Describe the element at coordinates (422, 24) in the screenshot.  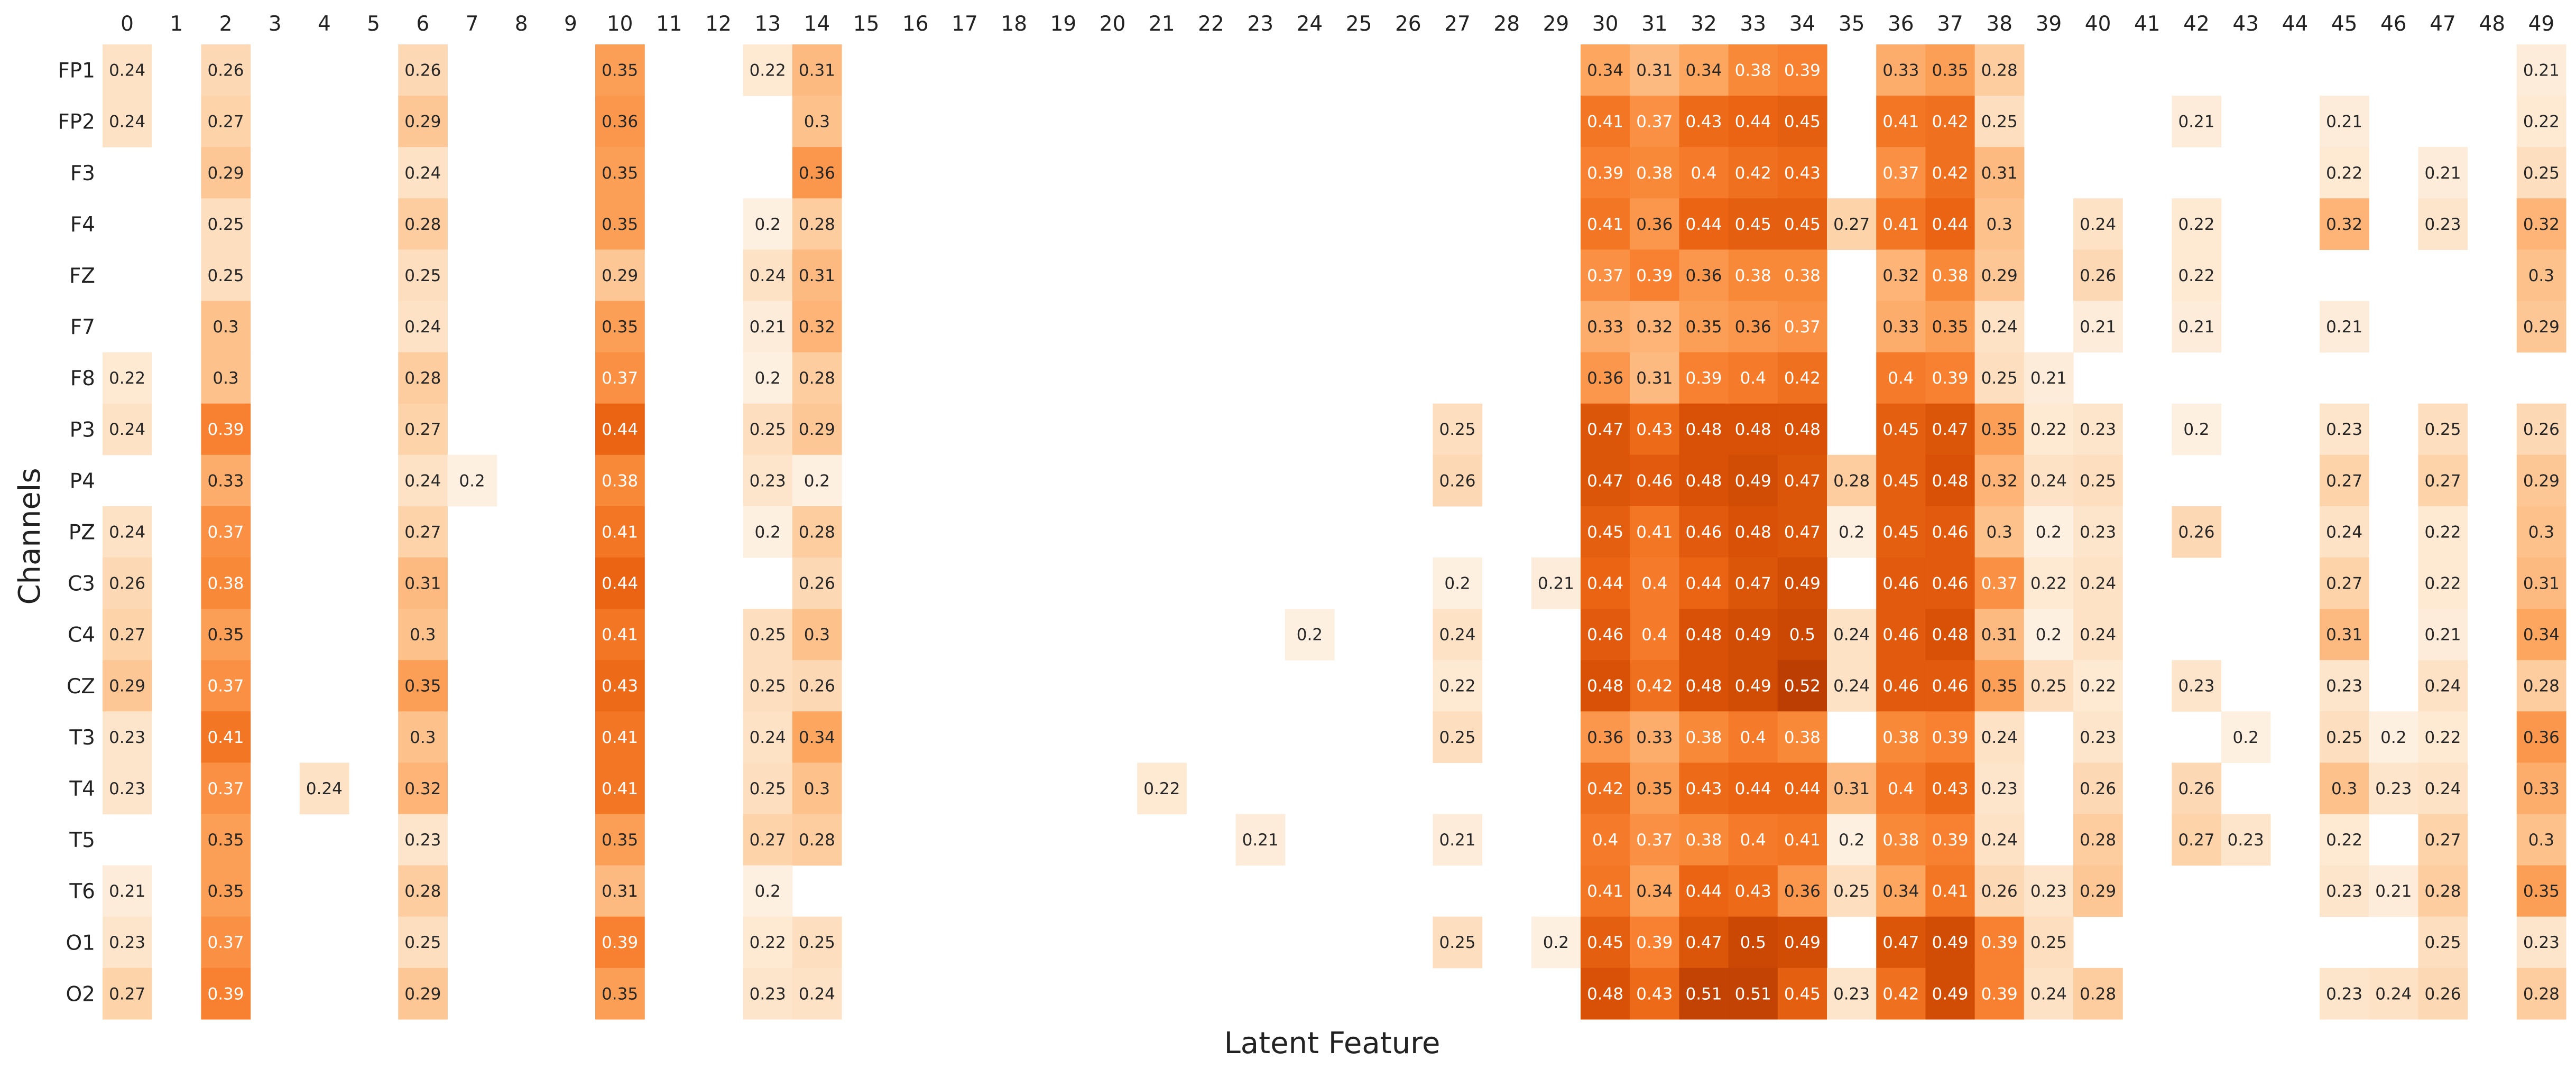
I see `x-tick-label: 6` at that location.